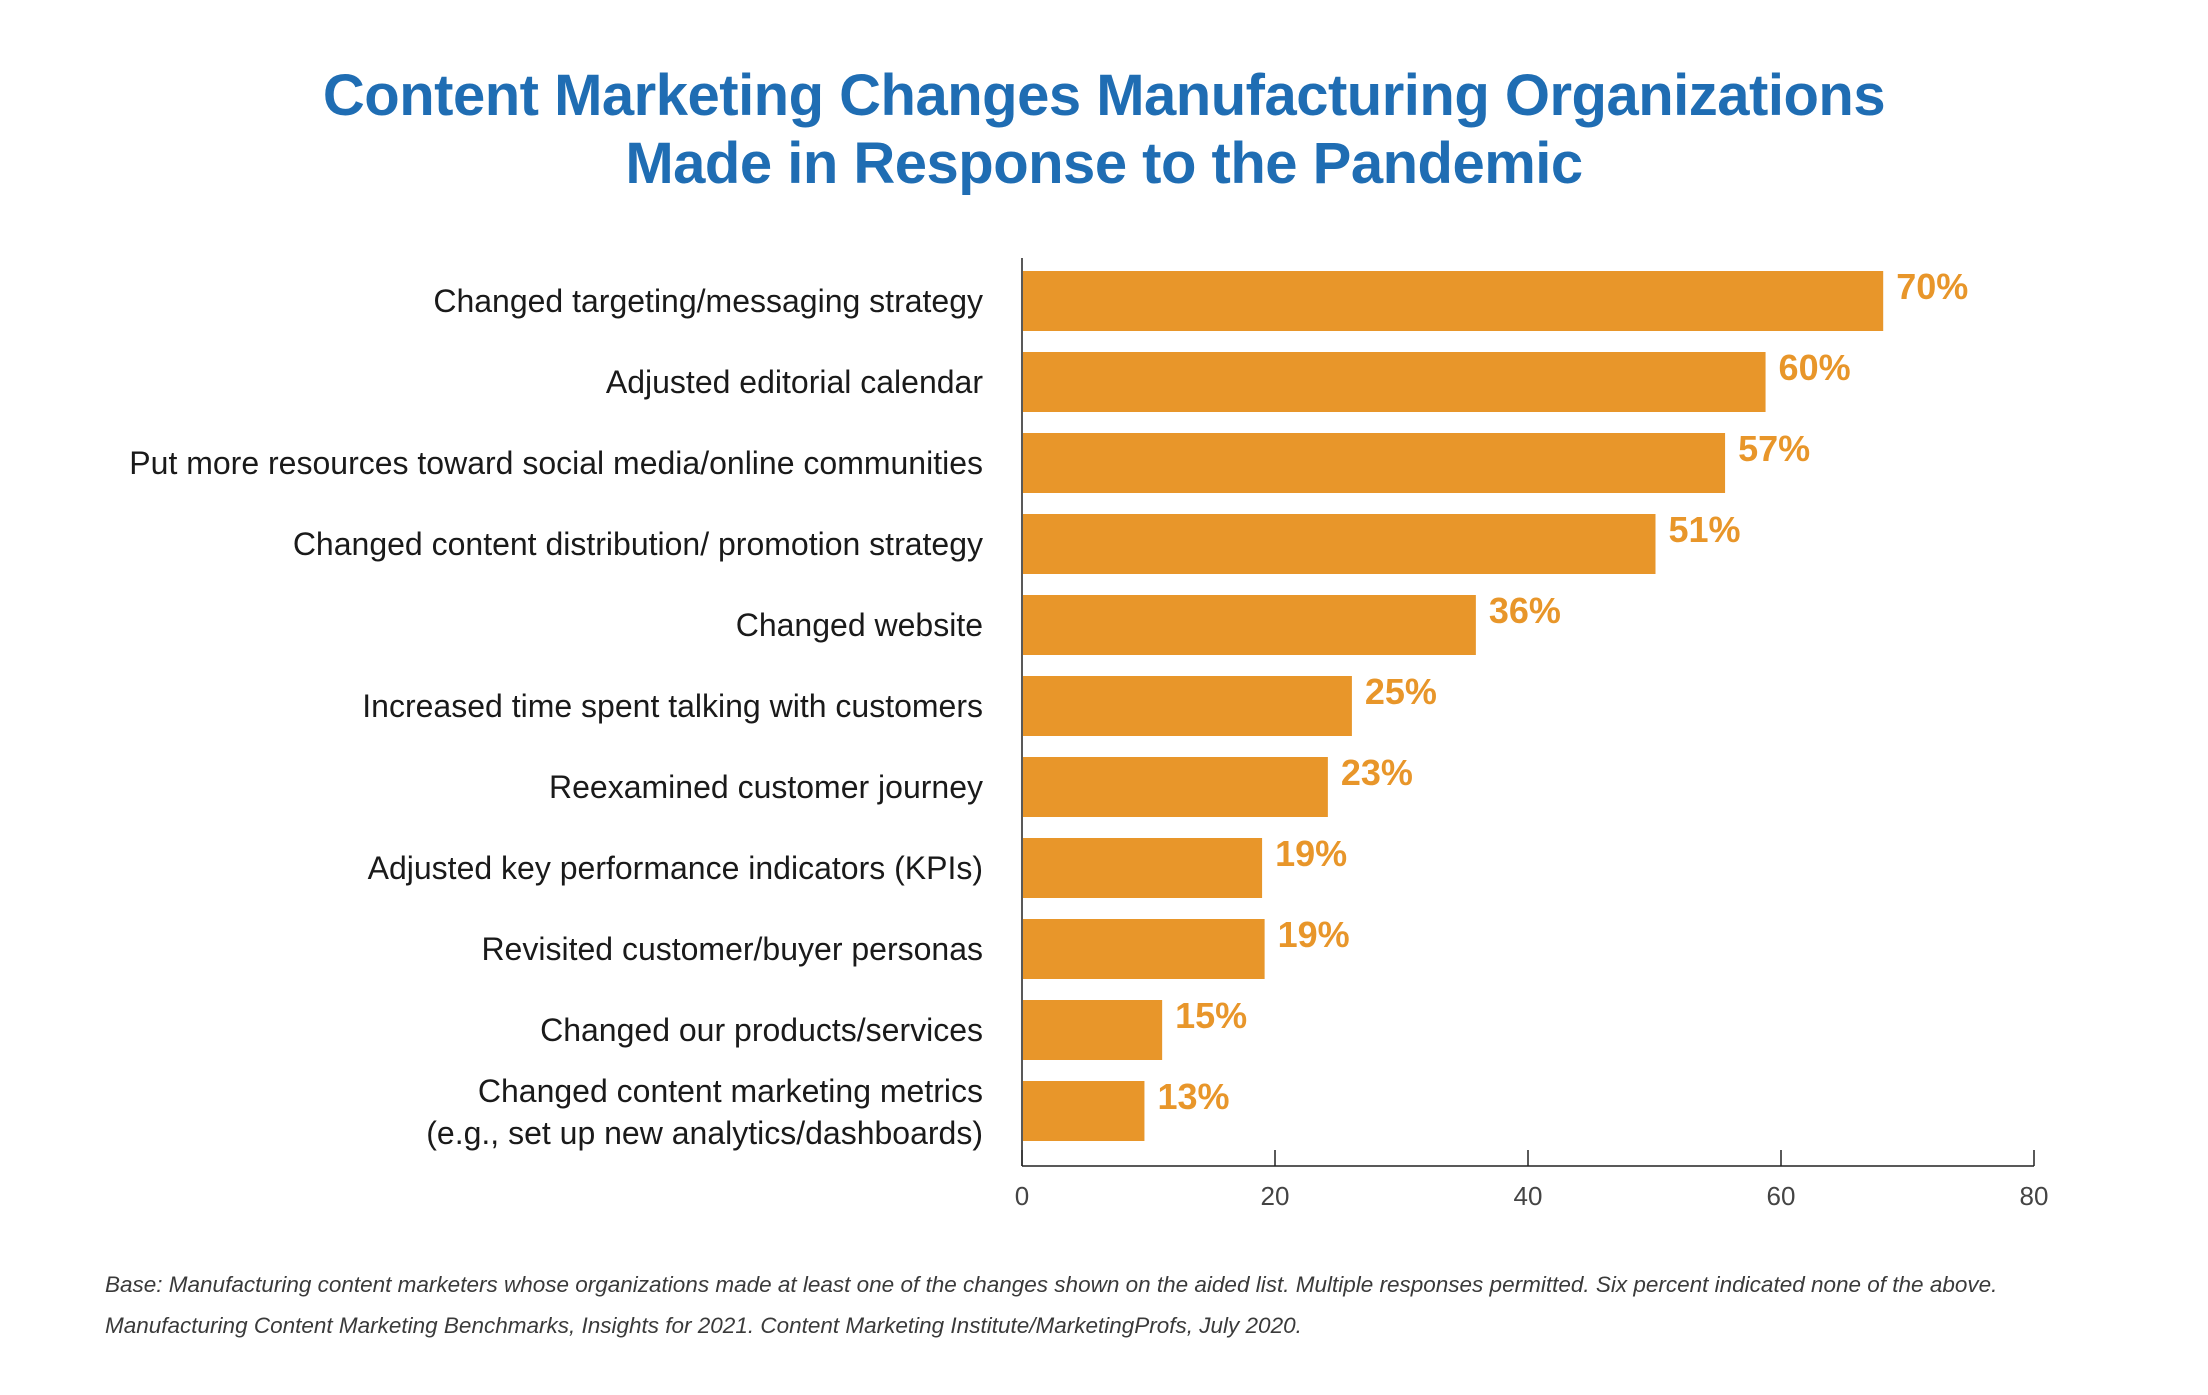 The image size is (2208, 1395). Describe the element at coordinates (1781, 1196) in the screenshot. I see `x-tick-label: 60` at that location.